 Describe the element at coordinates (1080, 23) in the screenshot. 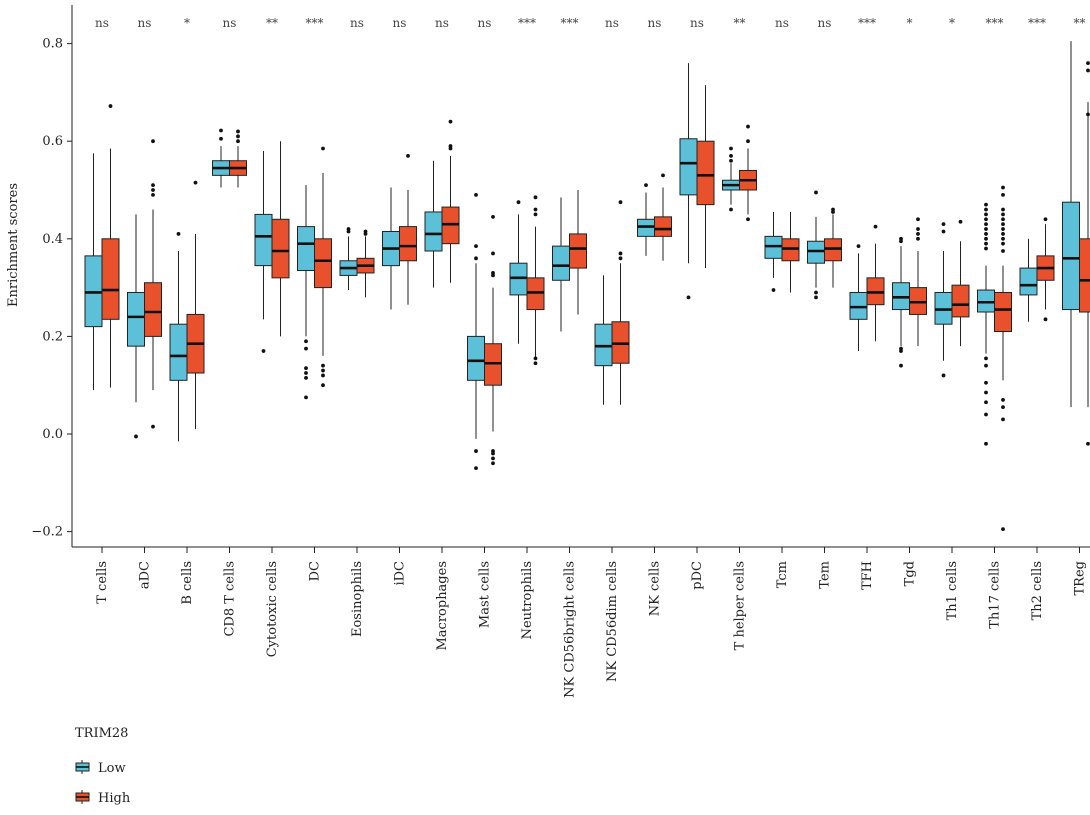

I see `significance-label: **` at that location.